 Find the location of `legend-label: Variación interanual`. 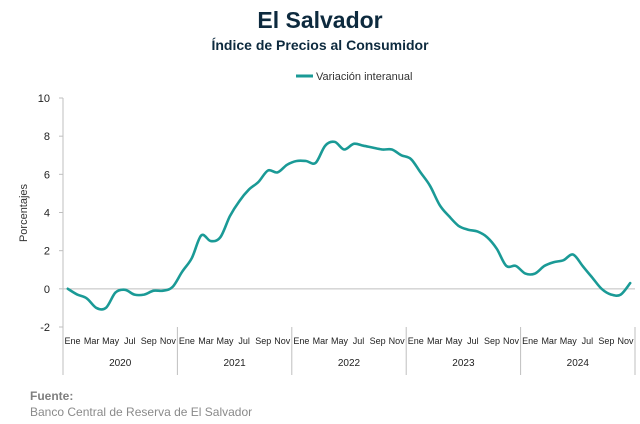

legend-label: Variación interanual is located at coordinates (364, 77).